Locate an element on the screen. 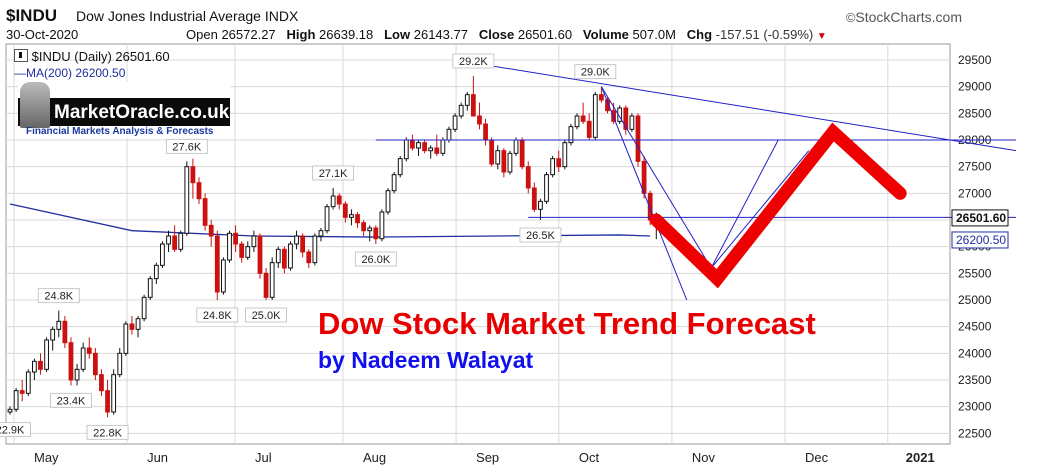 Image resolution: width=1054 pixels, height=469 pixels. high-value: 26639.18 is located at coordinates (346, 34).